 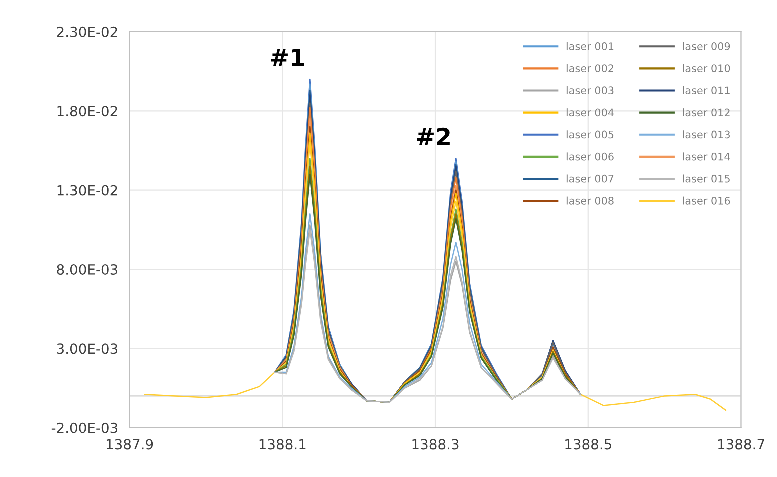 I want to click on legend-label: laser 004, so click(x=590, y=112).